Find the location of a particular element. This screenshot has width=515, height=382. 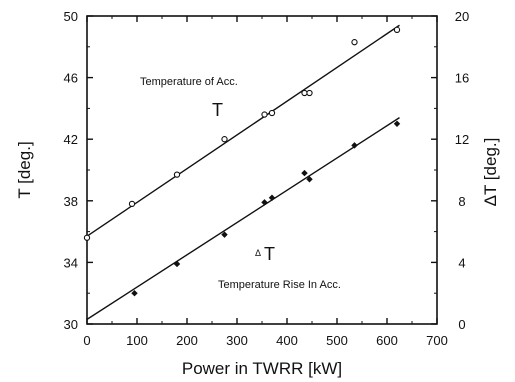

y2-tick-label: 16 is located at coordinates (462, 78).